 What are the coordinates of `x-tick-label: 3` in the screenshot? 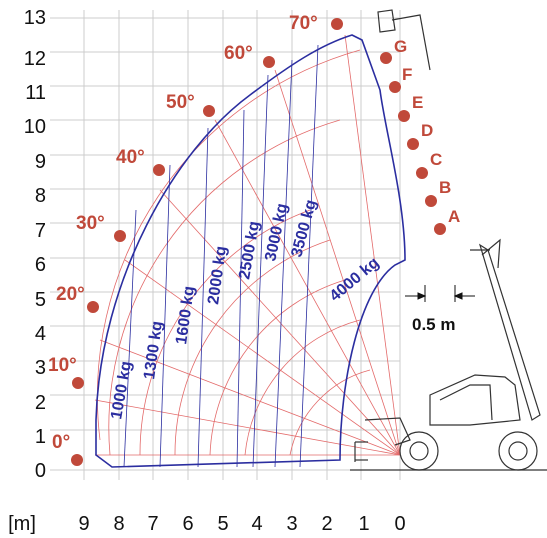 It's located at (291, 524).